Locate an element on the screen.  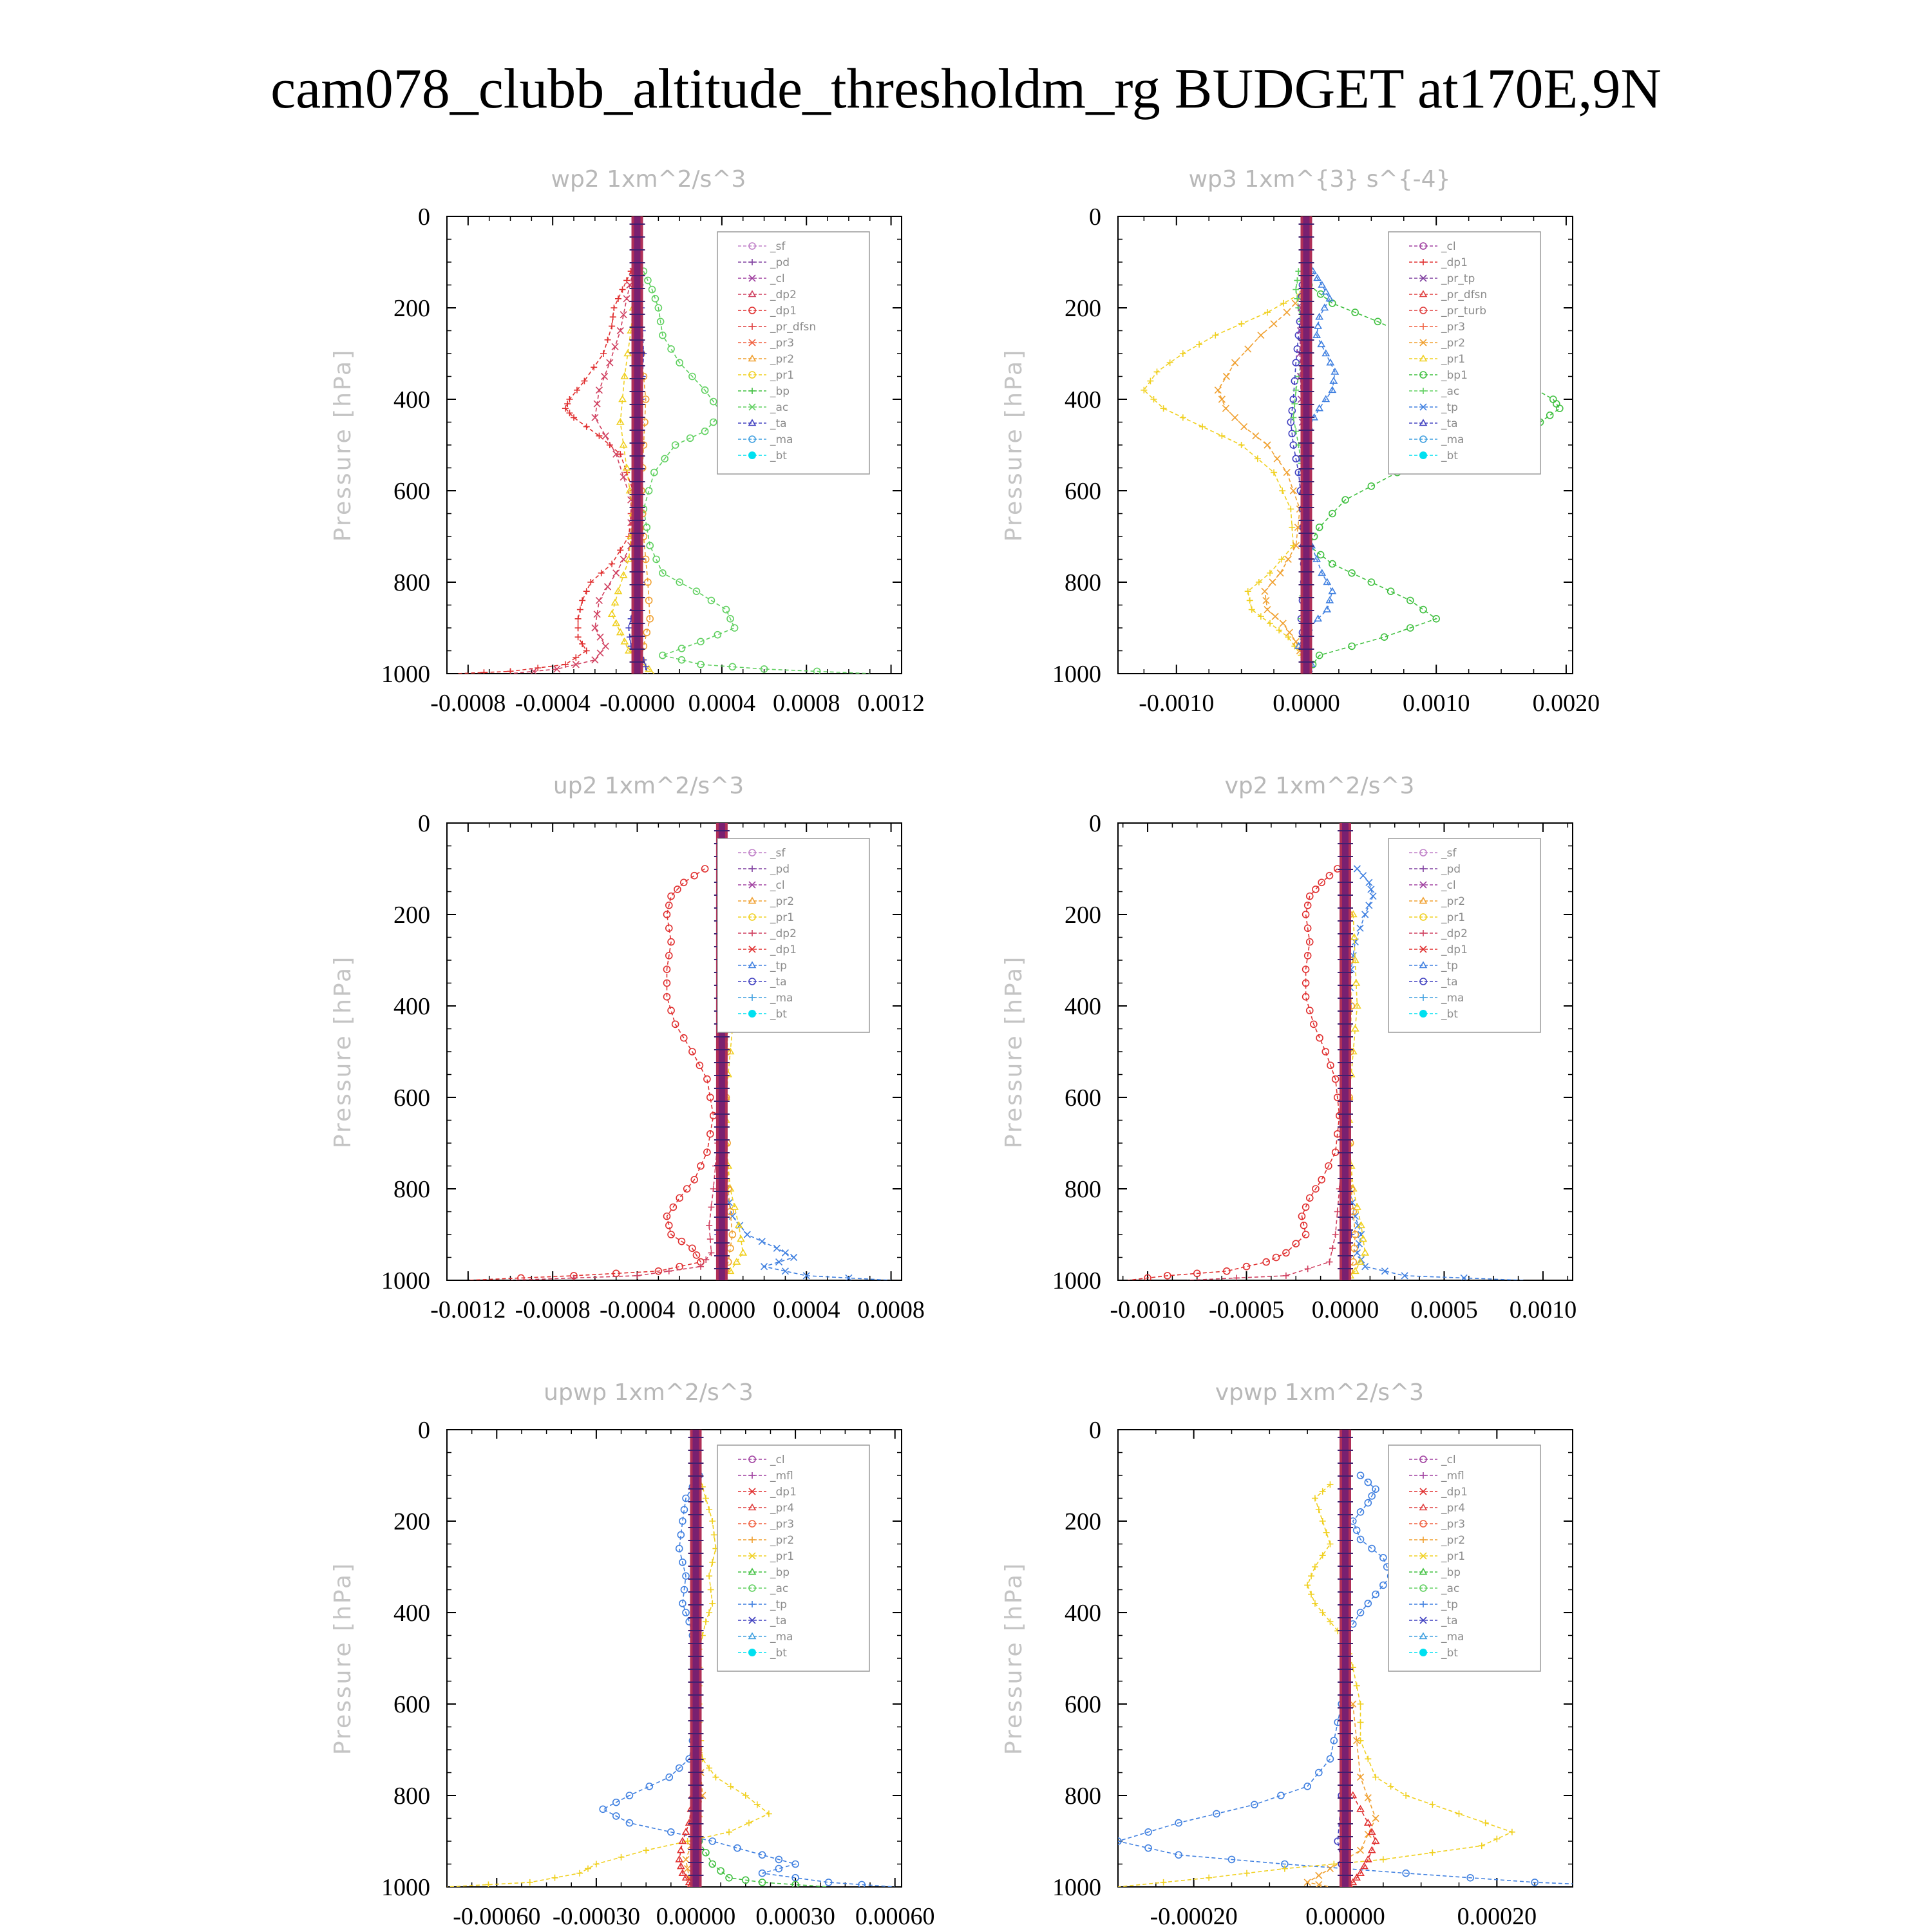
x-tick-label: -0.0010 is located at coordinates (1147, 1309).